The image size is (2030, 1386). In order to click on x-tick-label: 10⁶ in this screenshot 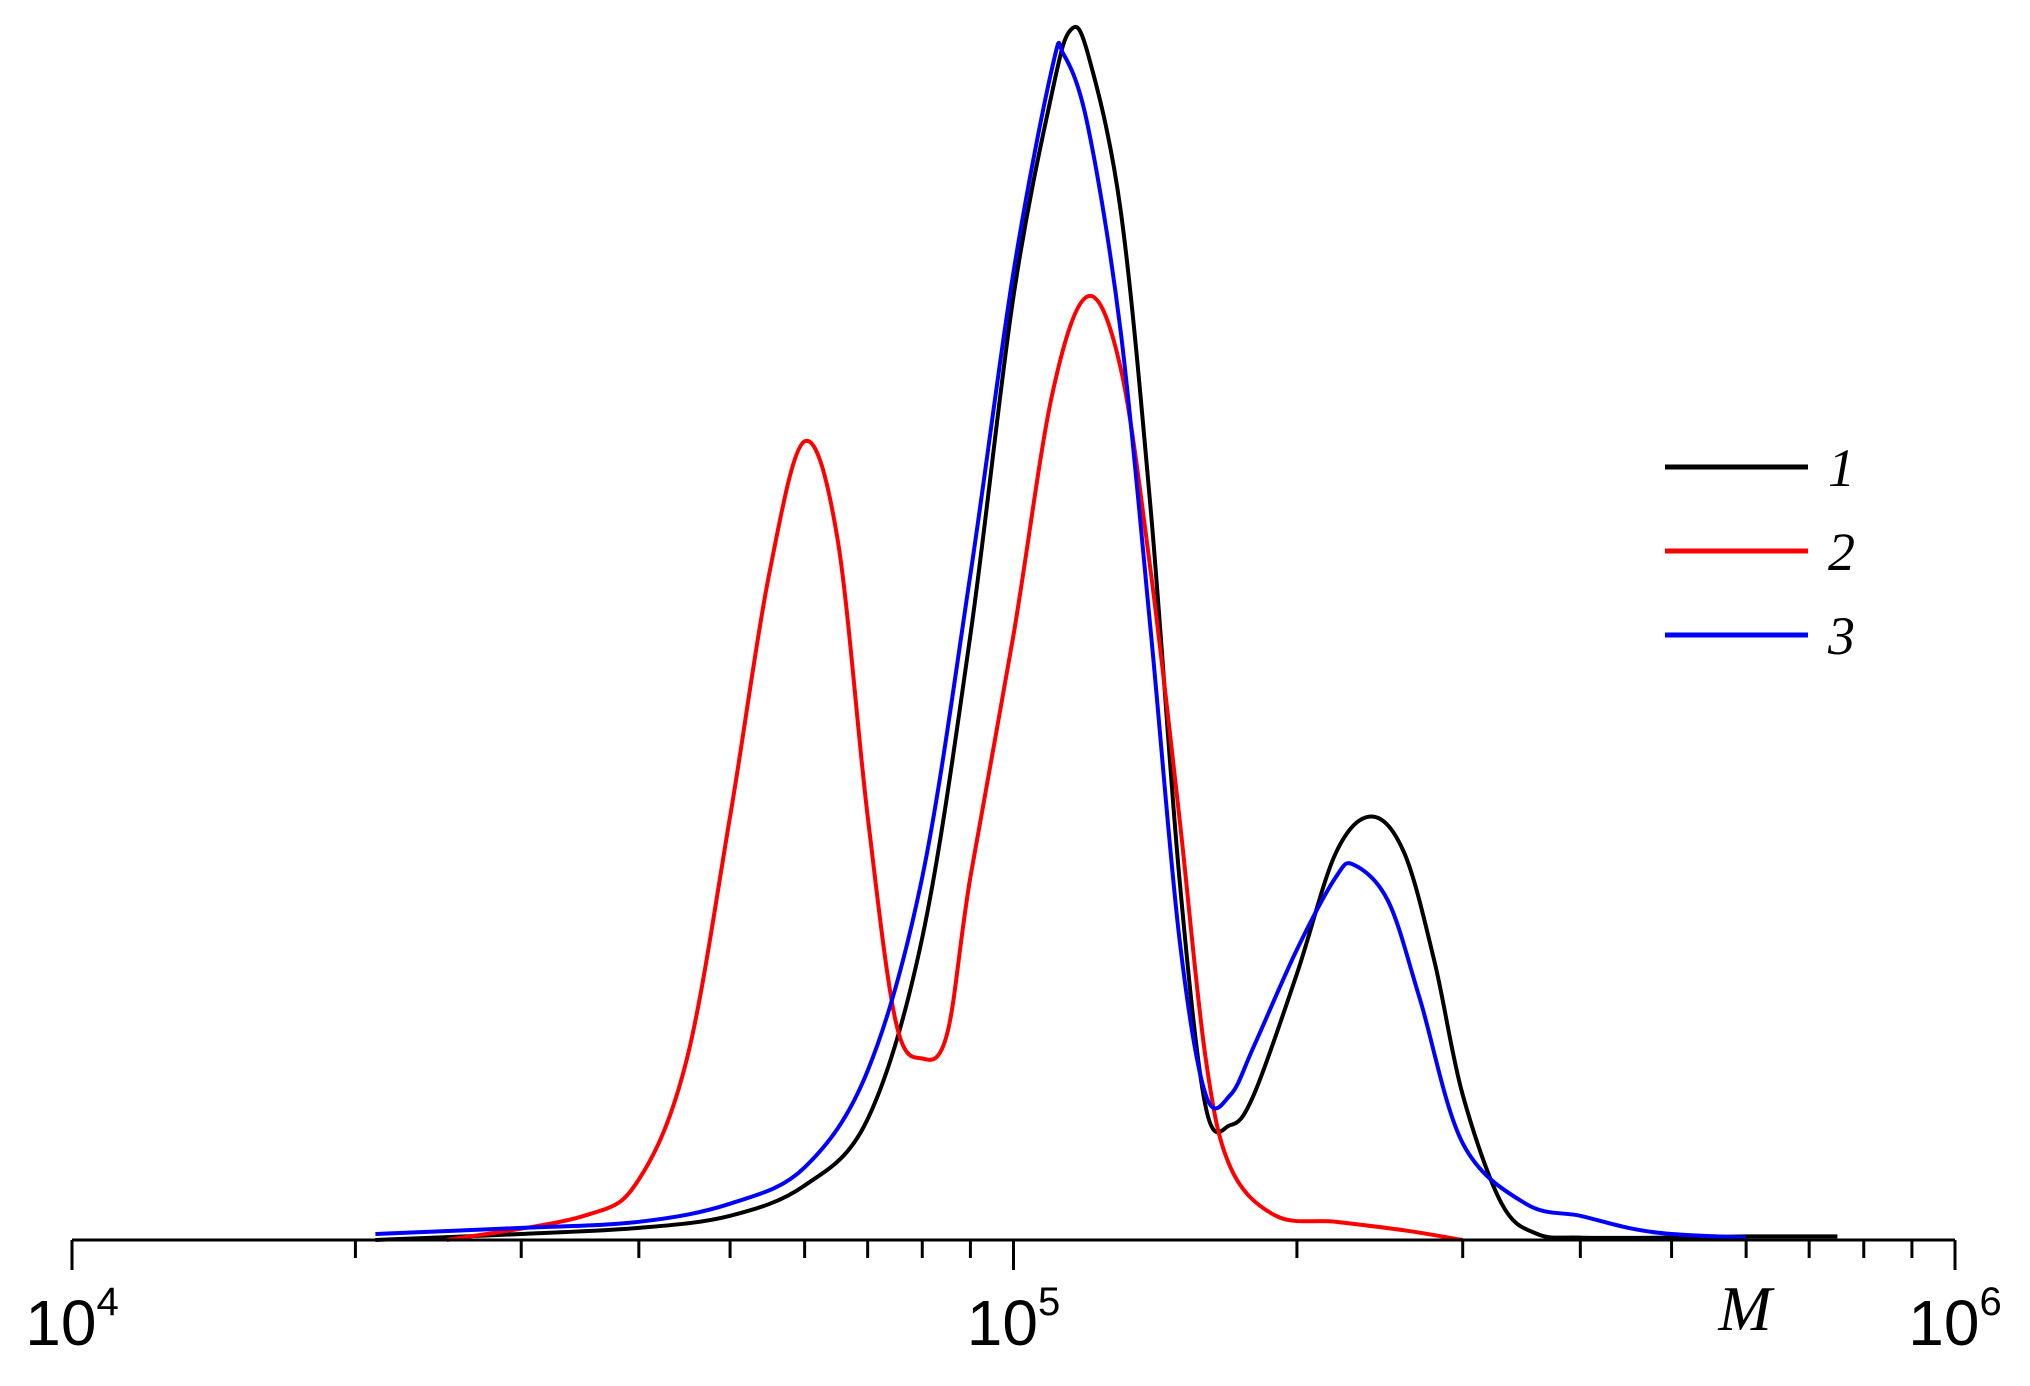, I will do `click(1954, 1319)`.